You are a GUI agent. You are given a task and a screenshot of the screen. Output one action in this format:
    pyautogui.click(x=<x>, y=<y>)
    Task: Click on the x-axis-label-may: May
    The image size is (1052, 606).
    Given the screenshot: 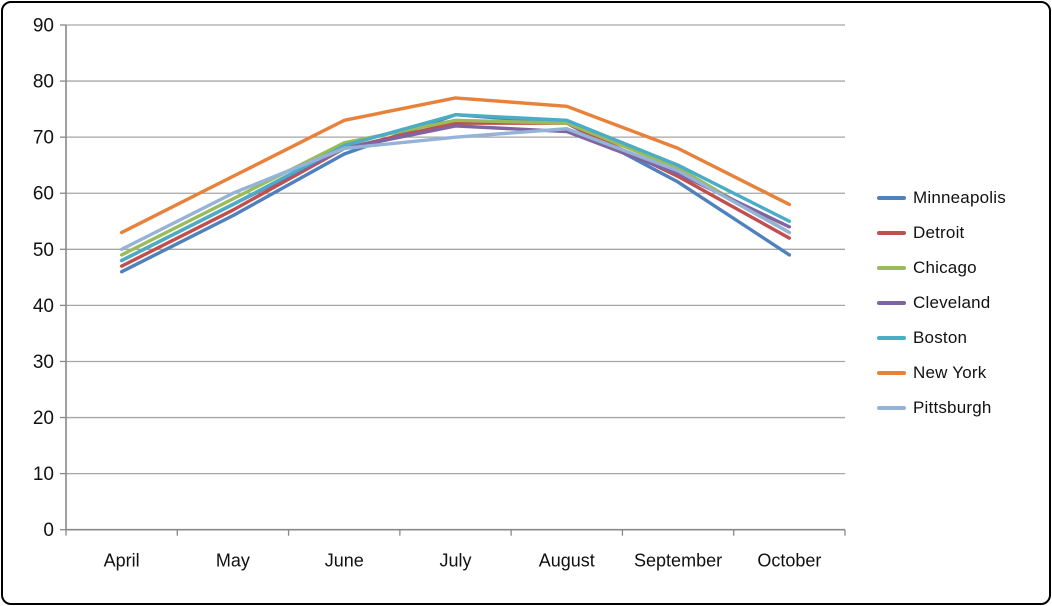 What is the action you would take?
    pyautogui.click(x=233, y=561)
    